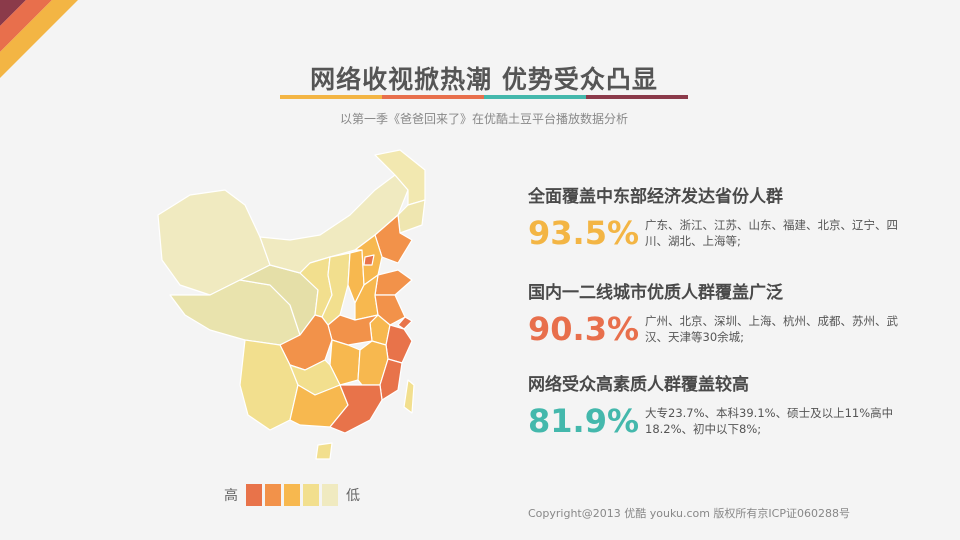  I want to click on stat-percent: 93.5%, so click(584, 233).